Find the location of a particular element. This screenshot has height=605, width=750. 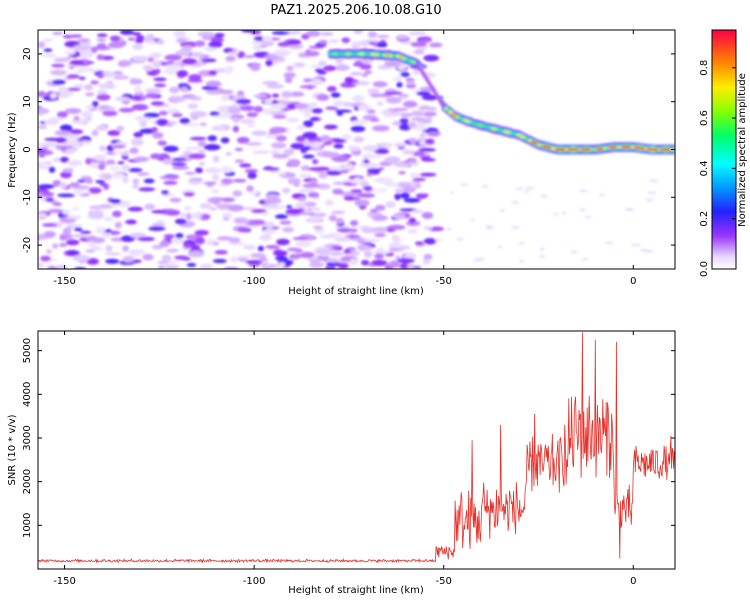

spectrogram-ridge is located at coordinates (501, 101).